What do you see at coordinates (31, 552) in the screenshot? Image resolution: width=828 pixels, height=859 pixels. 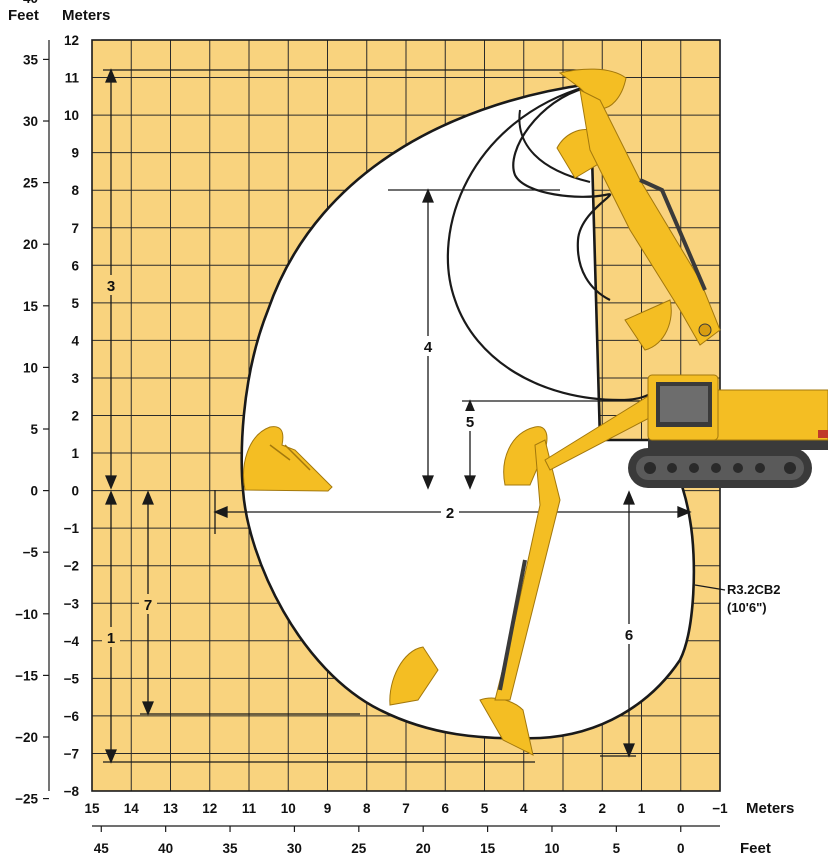 I see `feet-tick-label: −5` at bounding box center [31, 552].